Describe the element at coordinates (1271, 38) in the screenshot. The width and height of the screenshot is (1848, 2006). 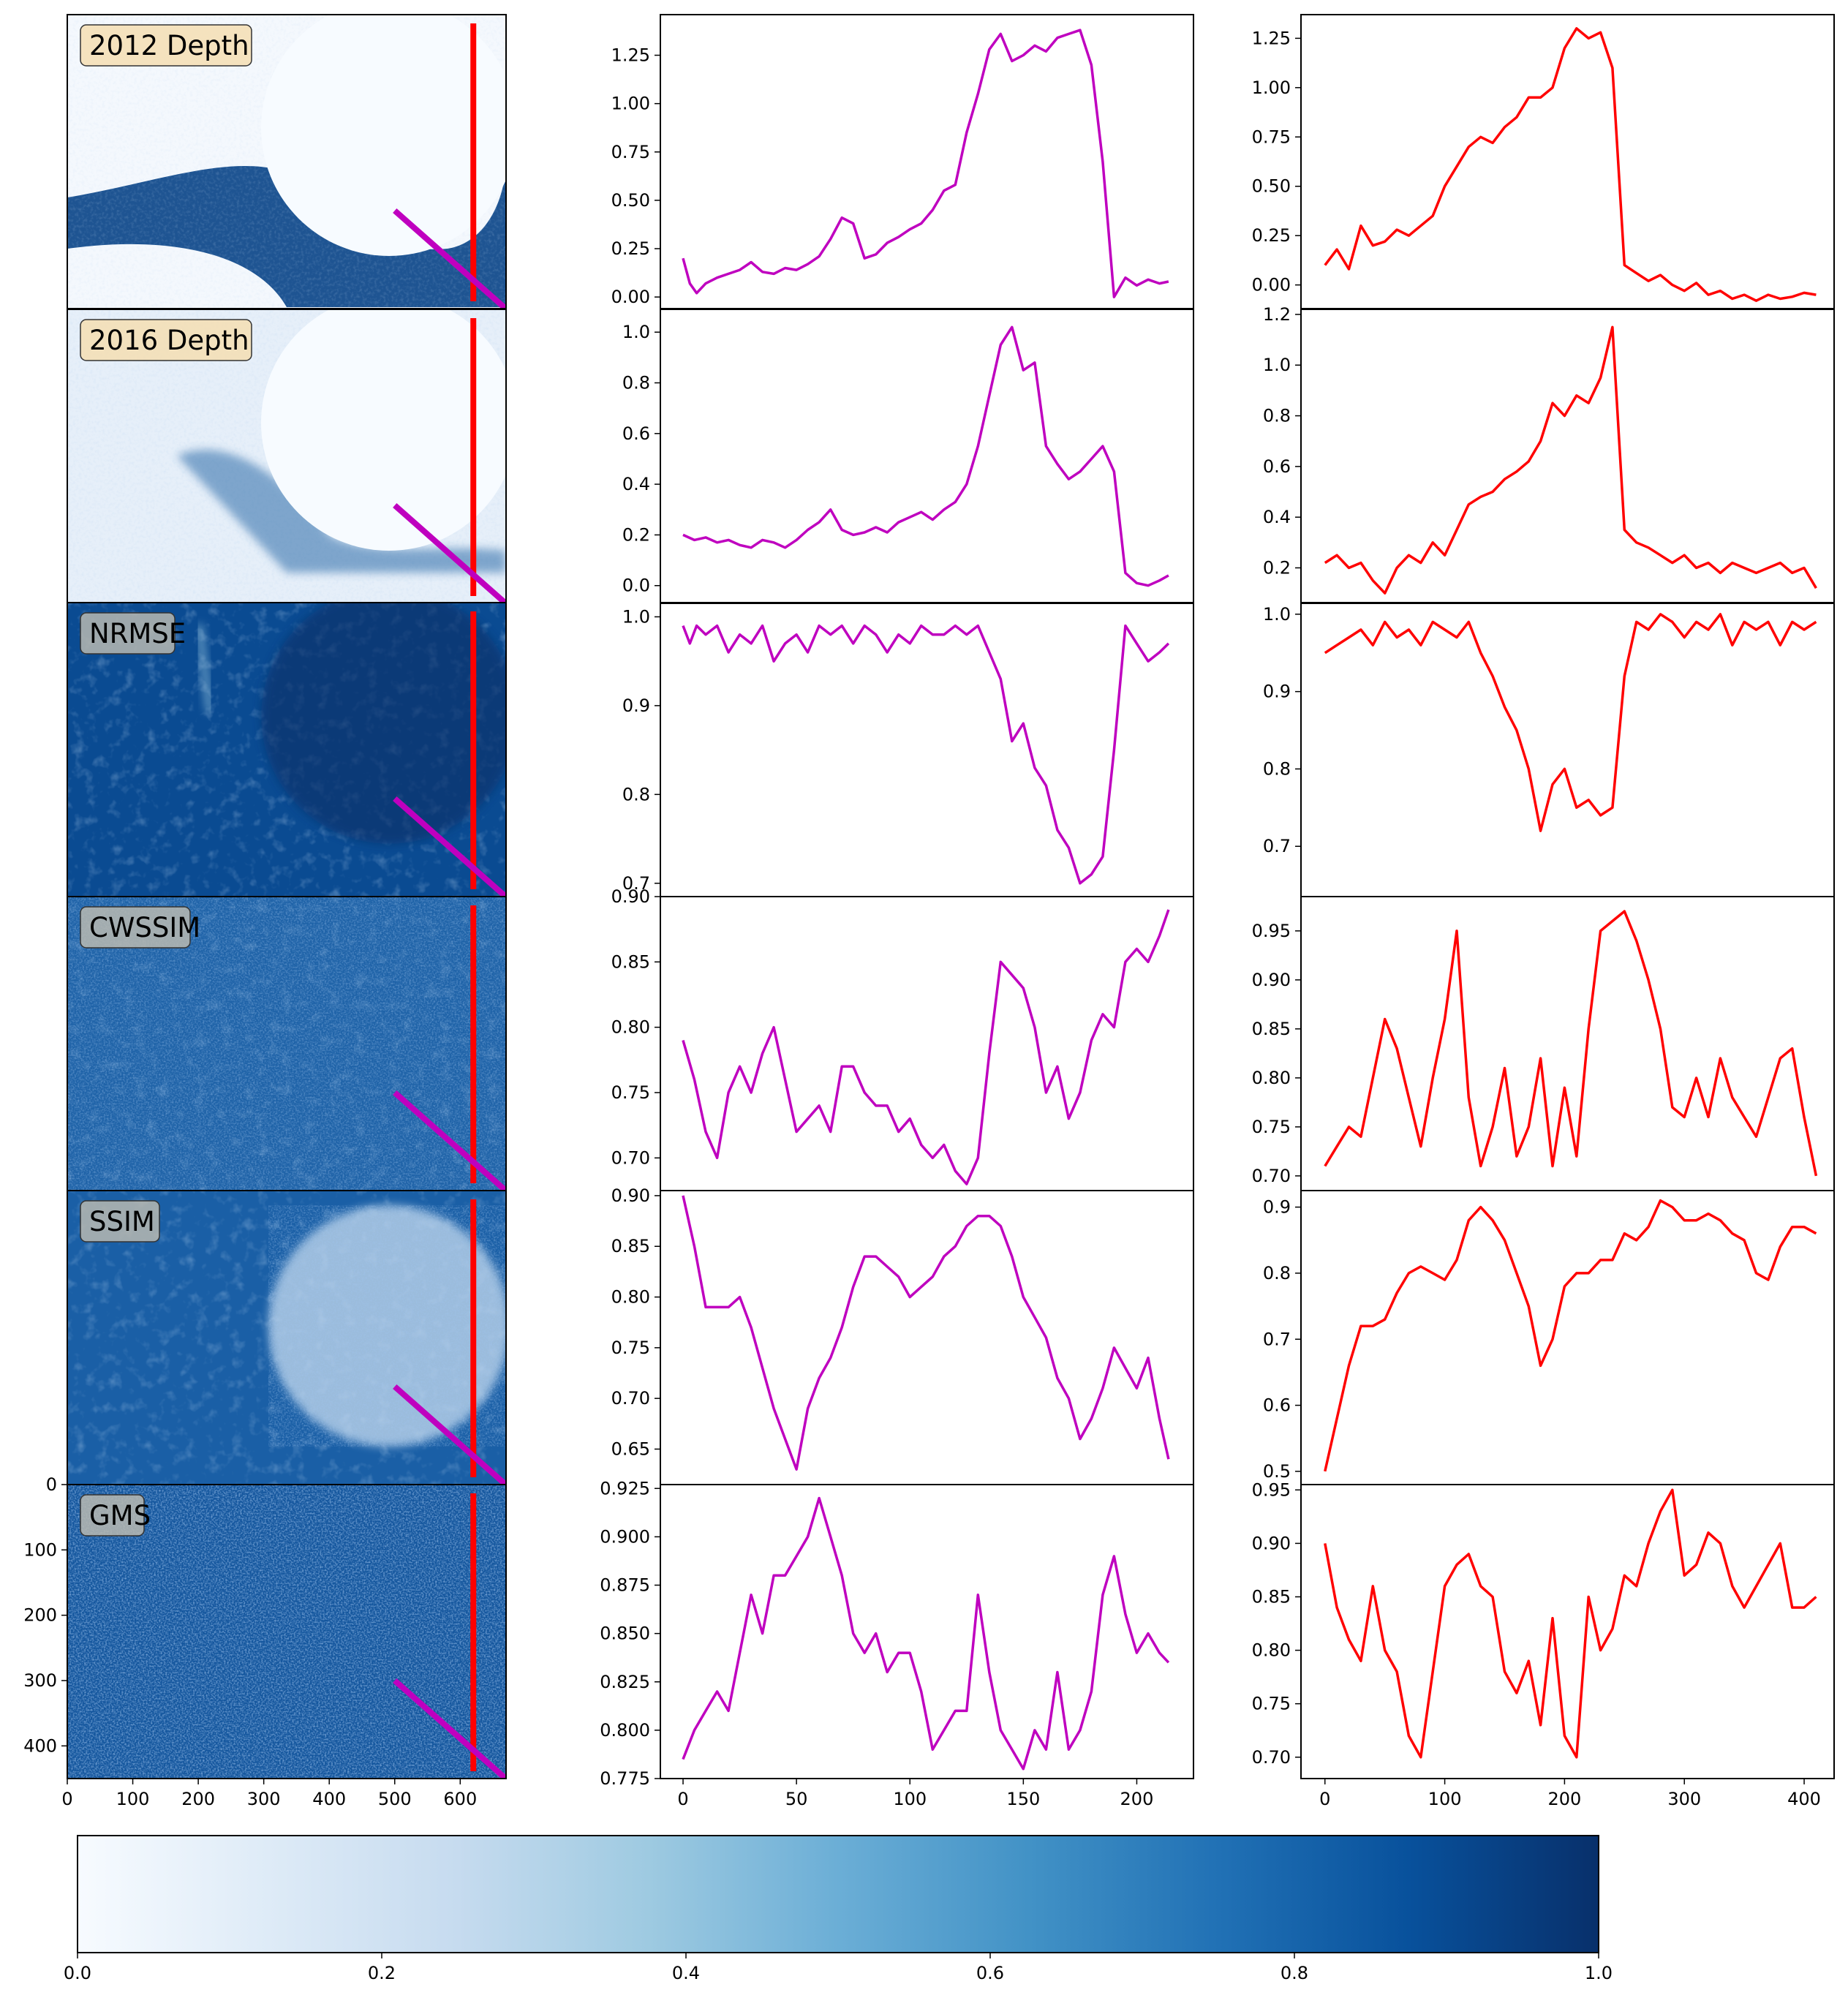
I see `y-tick-label: 1.25` at that location.